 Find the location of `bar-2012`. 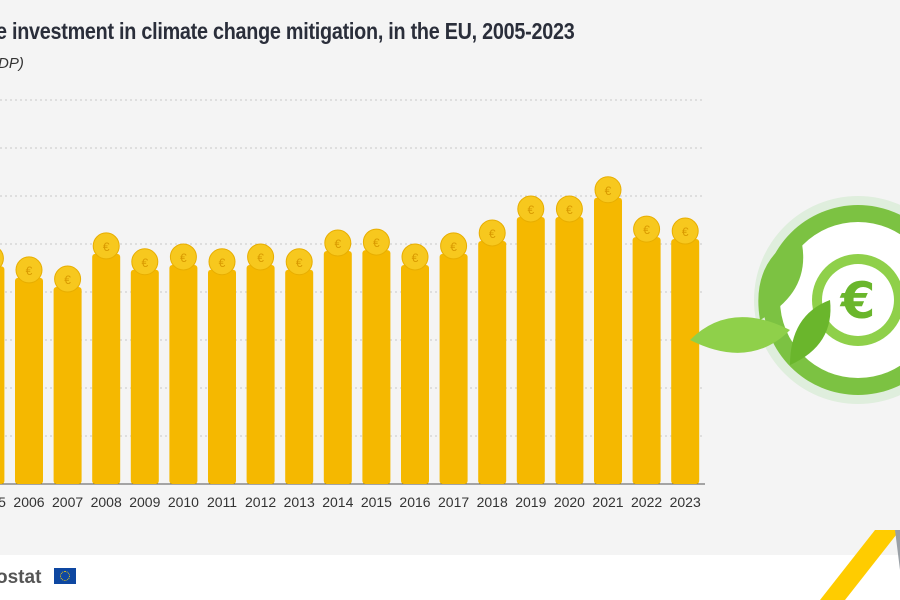

bar-2012 is located at coordinates (260, 374).